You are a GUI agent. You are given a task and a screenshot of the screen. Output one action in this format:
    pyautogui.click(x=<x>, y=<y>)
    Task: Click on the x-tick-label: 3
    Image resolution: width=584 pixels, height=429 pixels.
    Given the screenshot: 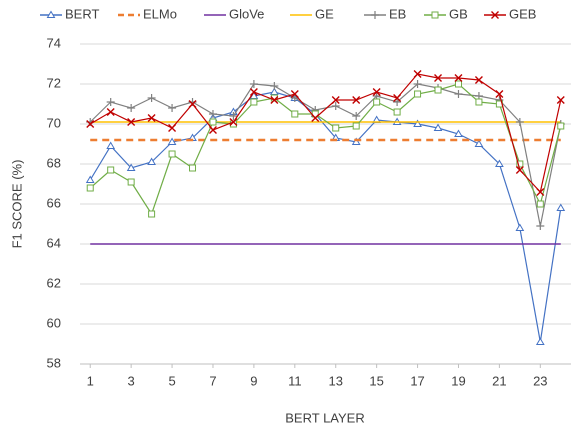 What is the action you would take?
    pyautogui.click(x=131, y=380)
    